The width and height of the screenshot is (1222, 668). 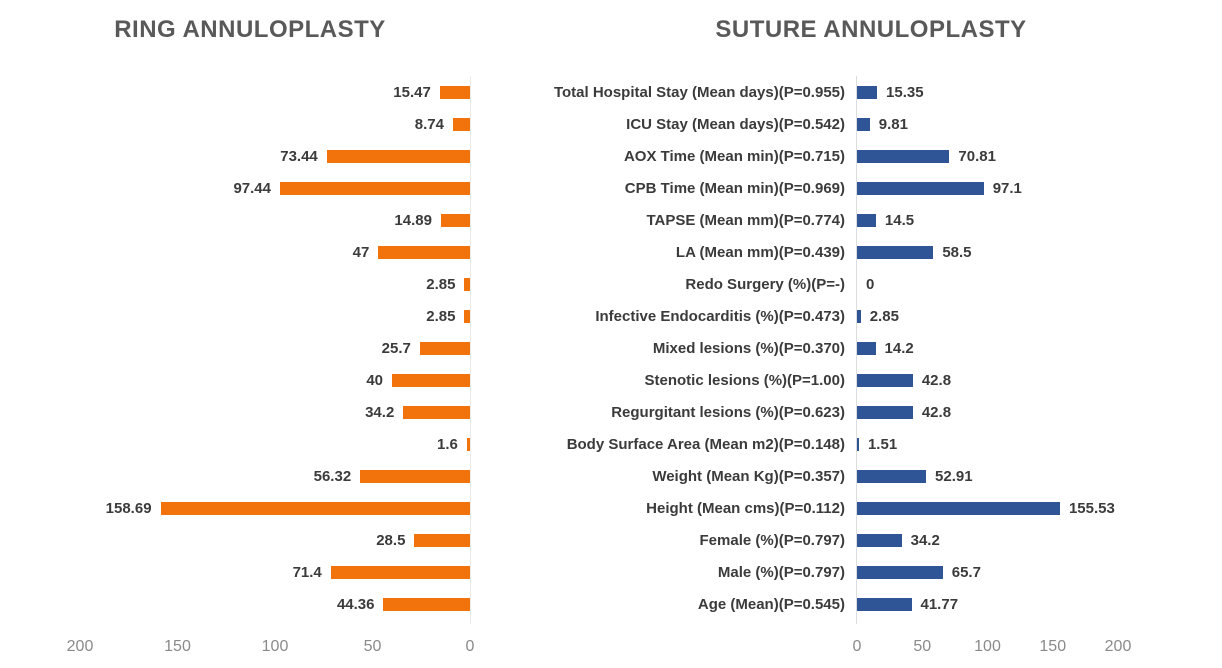 What do you see at coordinates (447, 444) in the screenshot?
I see `ring-value-label: 1.6` at bounding box center [447, 444].